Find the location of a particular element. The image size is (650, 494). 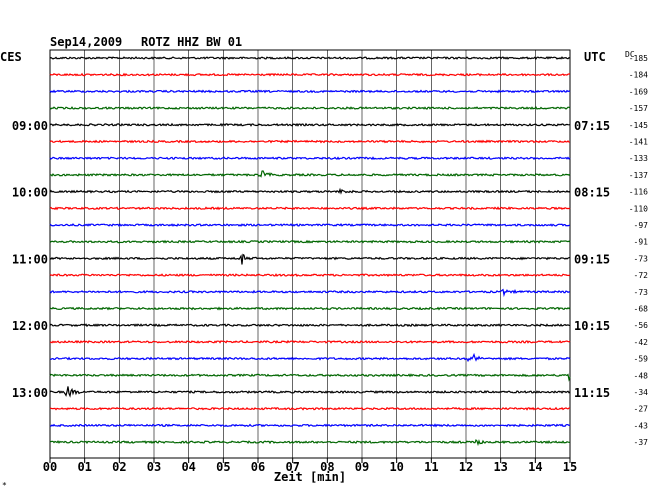

x-tick-label: 07 is located at coordinates (292, 467).